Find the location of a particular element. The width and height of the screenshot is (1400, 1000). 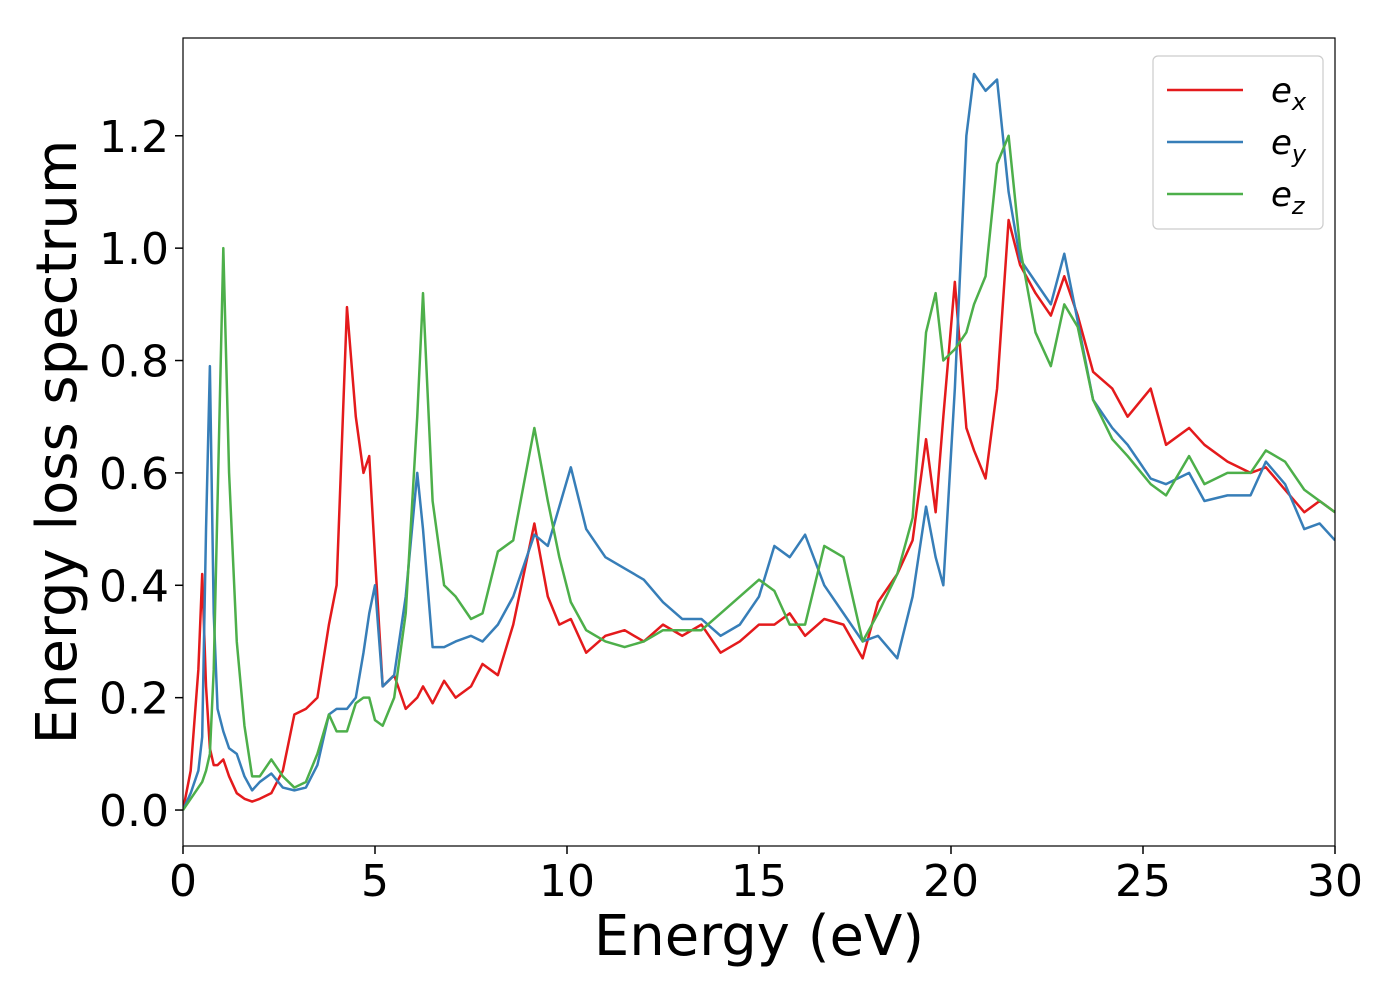

y-axis-label: Energy loss spectrum is located at coordinates (57, 442).